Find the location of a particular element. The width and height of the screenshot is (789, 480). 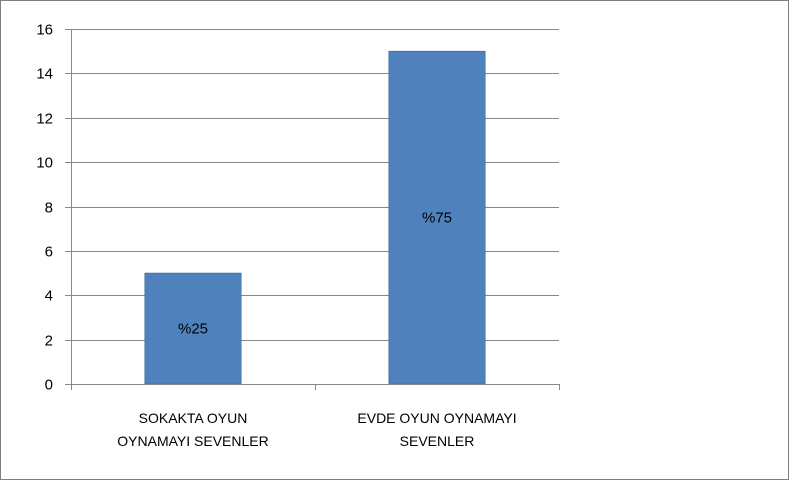

category-label-1-line-1: SOKAKTA OYUN is located at coordinates (193, 418).